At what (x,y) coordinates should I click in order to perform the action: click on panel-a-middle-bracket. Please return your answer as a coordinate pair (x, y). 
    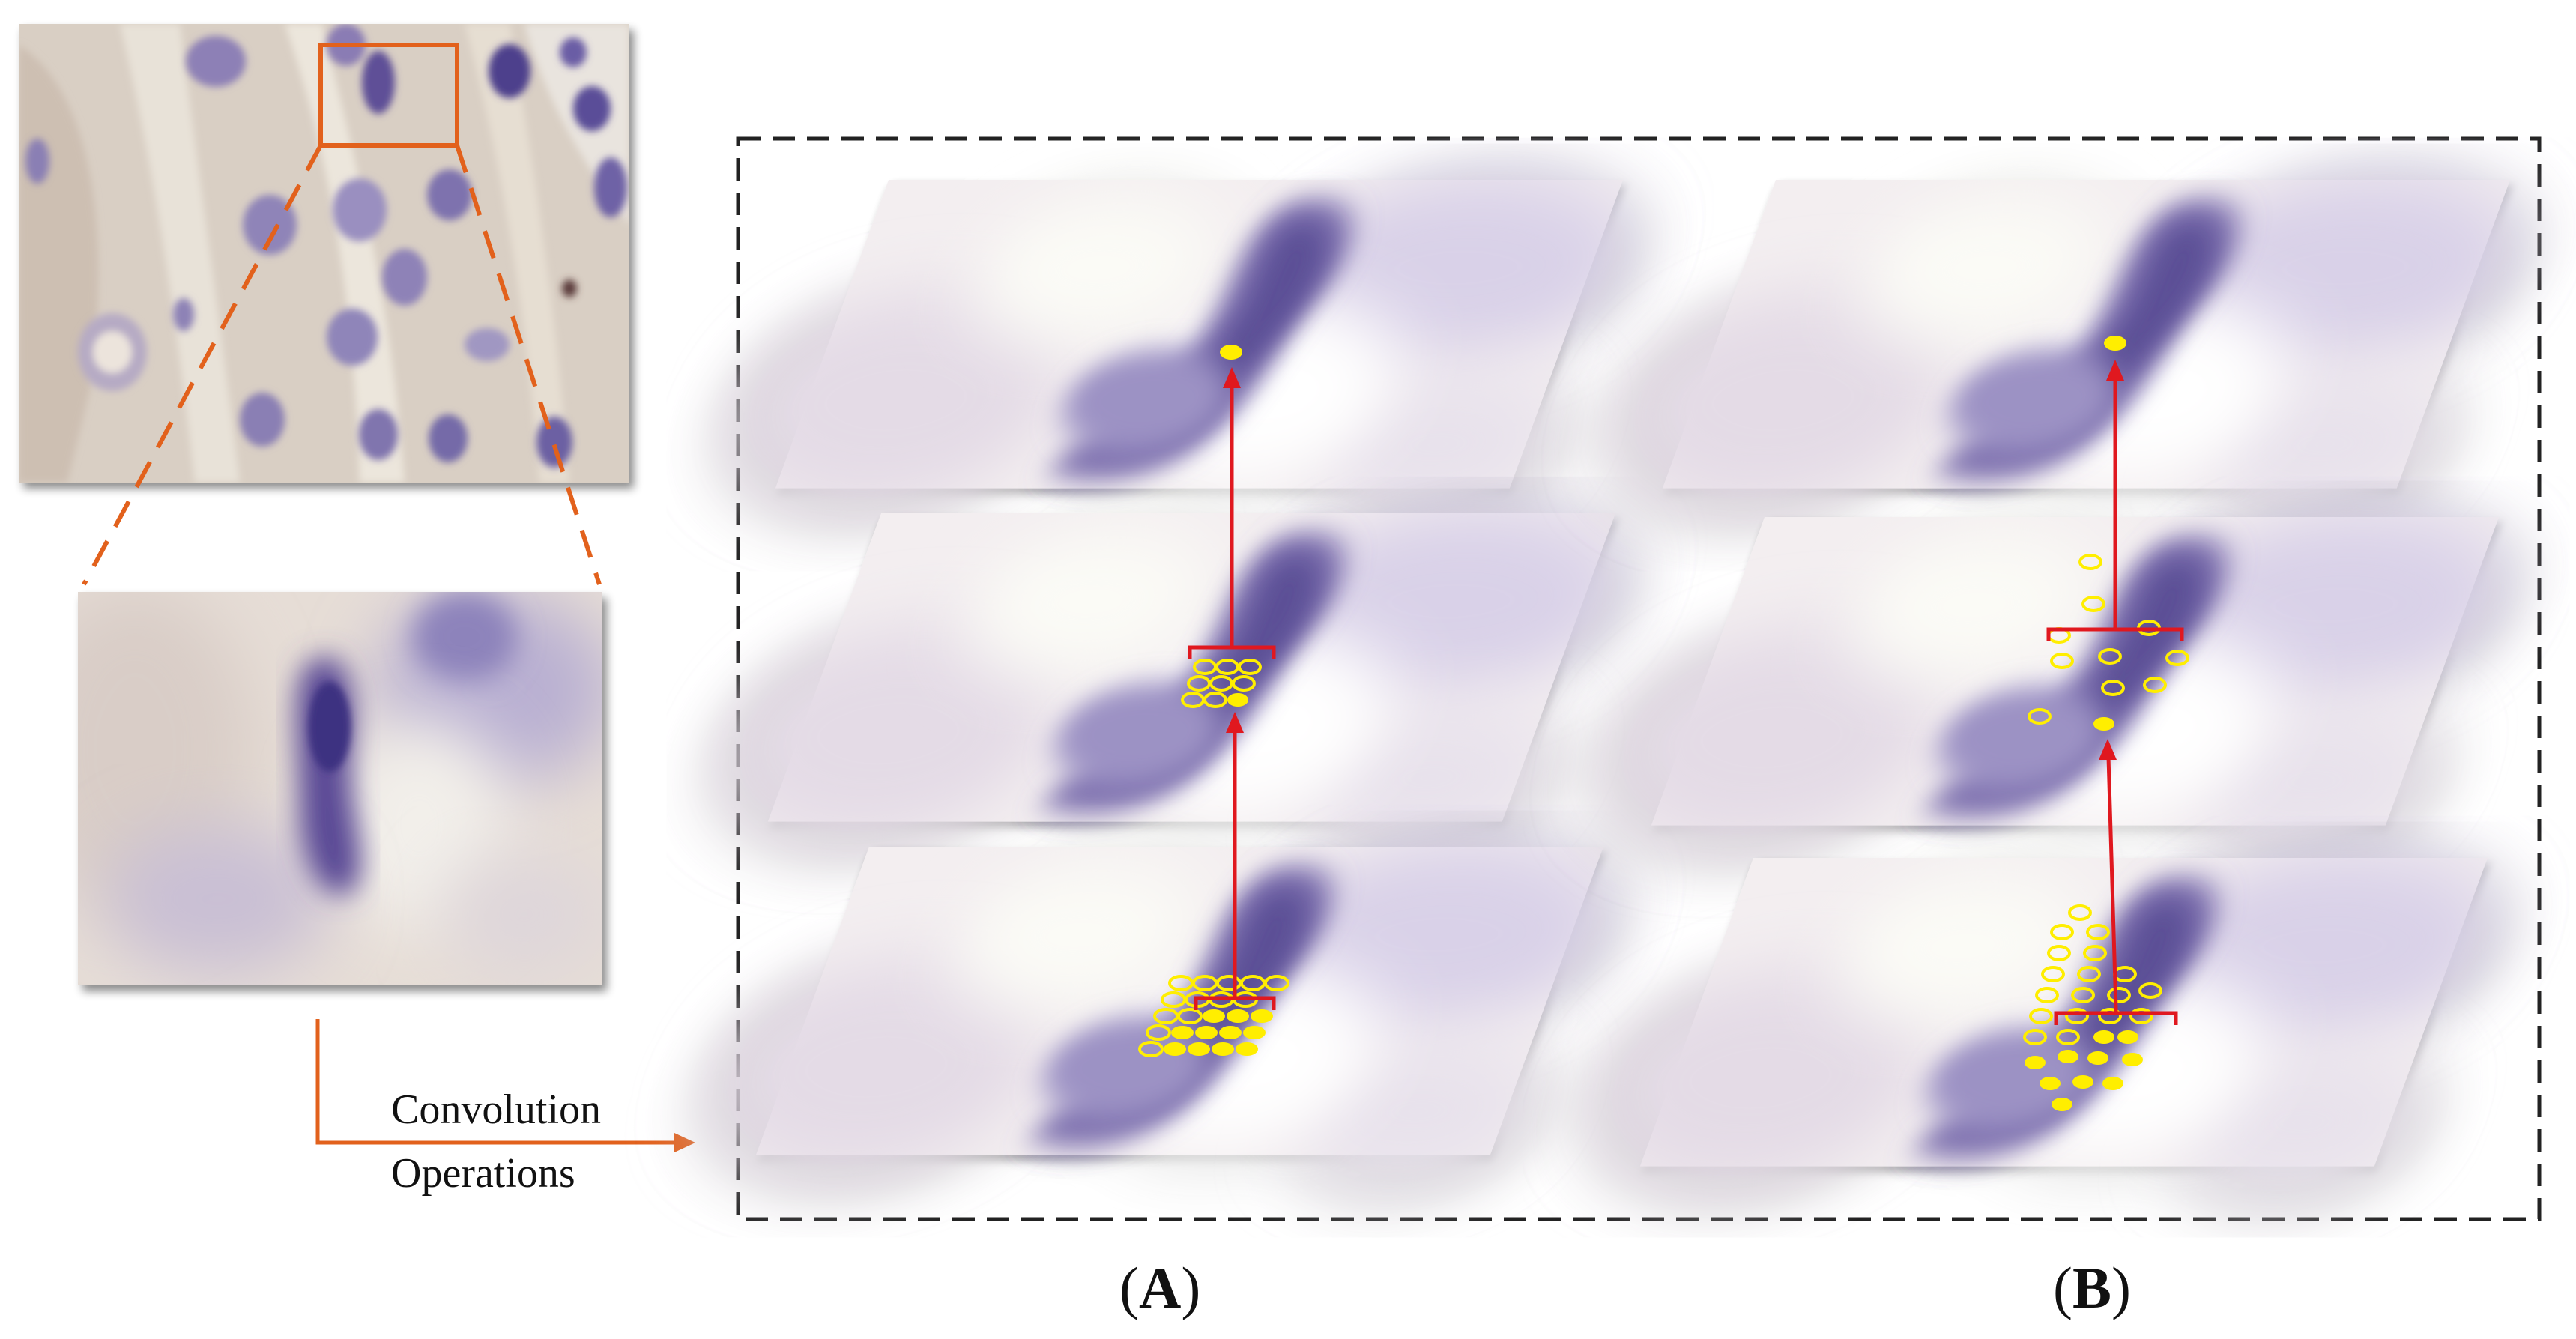
    Looking at the image, I should click on (1232, 651).